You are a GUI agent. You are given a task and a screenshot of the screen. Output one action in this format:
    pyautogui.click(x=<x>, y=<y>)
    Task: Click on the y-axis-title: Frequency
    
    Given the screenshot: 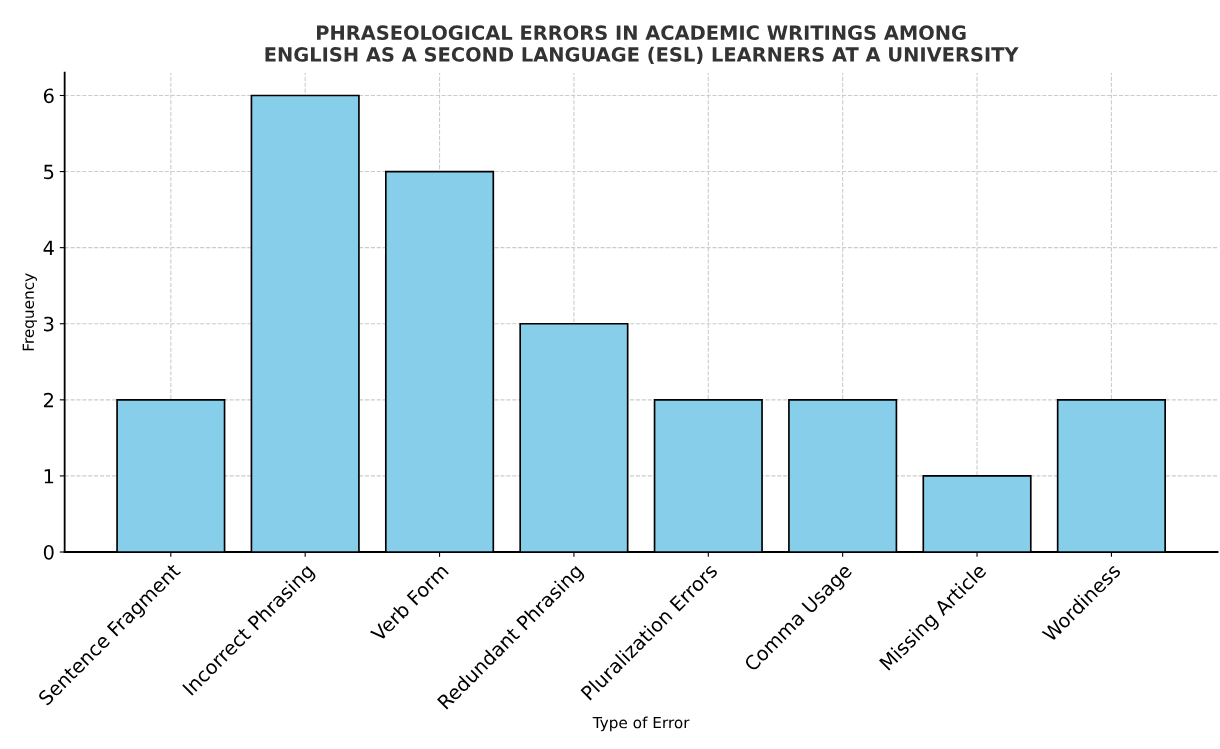 What is the action you would take?
    pyautogui.click(x=30, y=312)
    